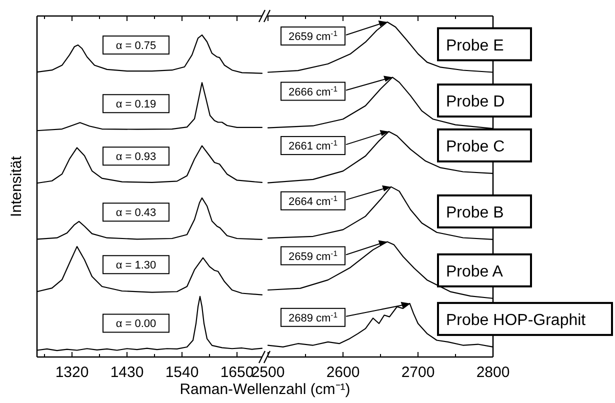 The image size is (615, 403). What do you see at coordinates (136, 266) in the screenshot?
I see `annotation: α = 1.30` at bounding box center [136, 266].